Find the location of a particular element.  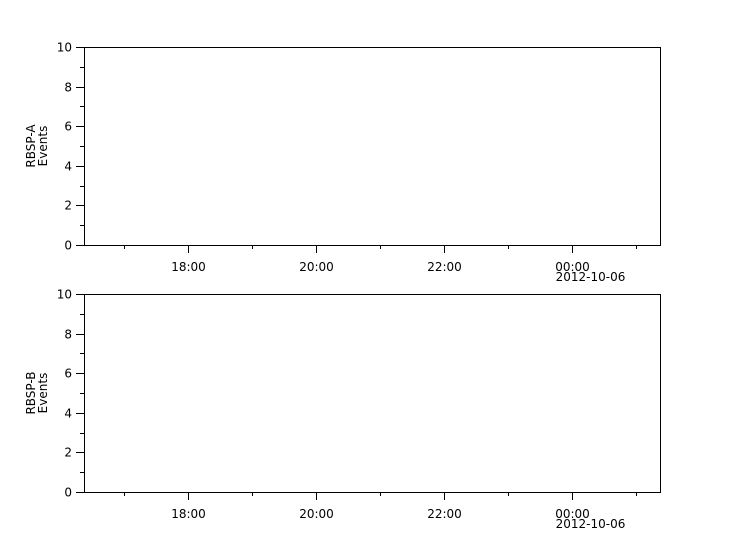

y-axis-label: RBSP-B is located at coordinates (31, 392).